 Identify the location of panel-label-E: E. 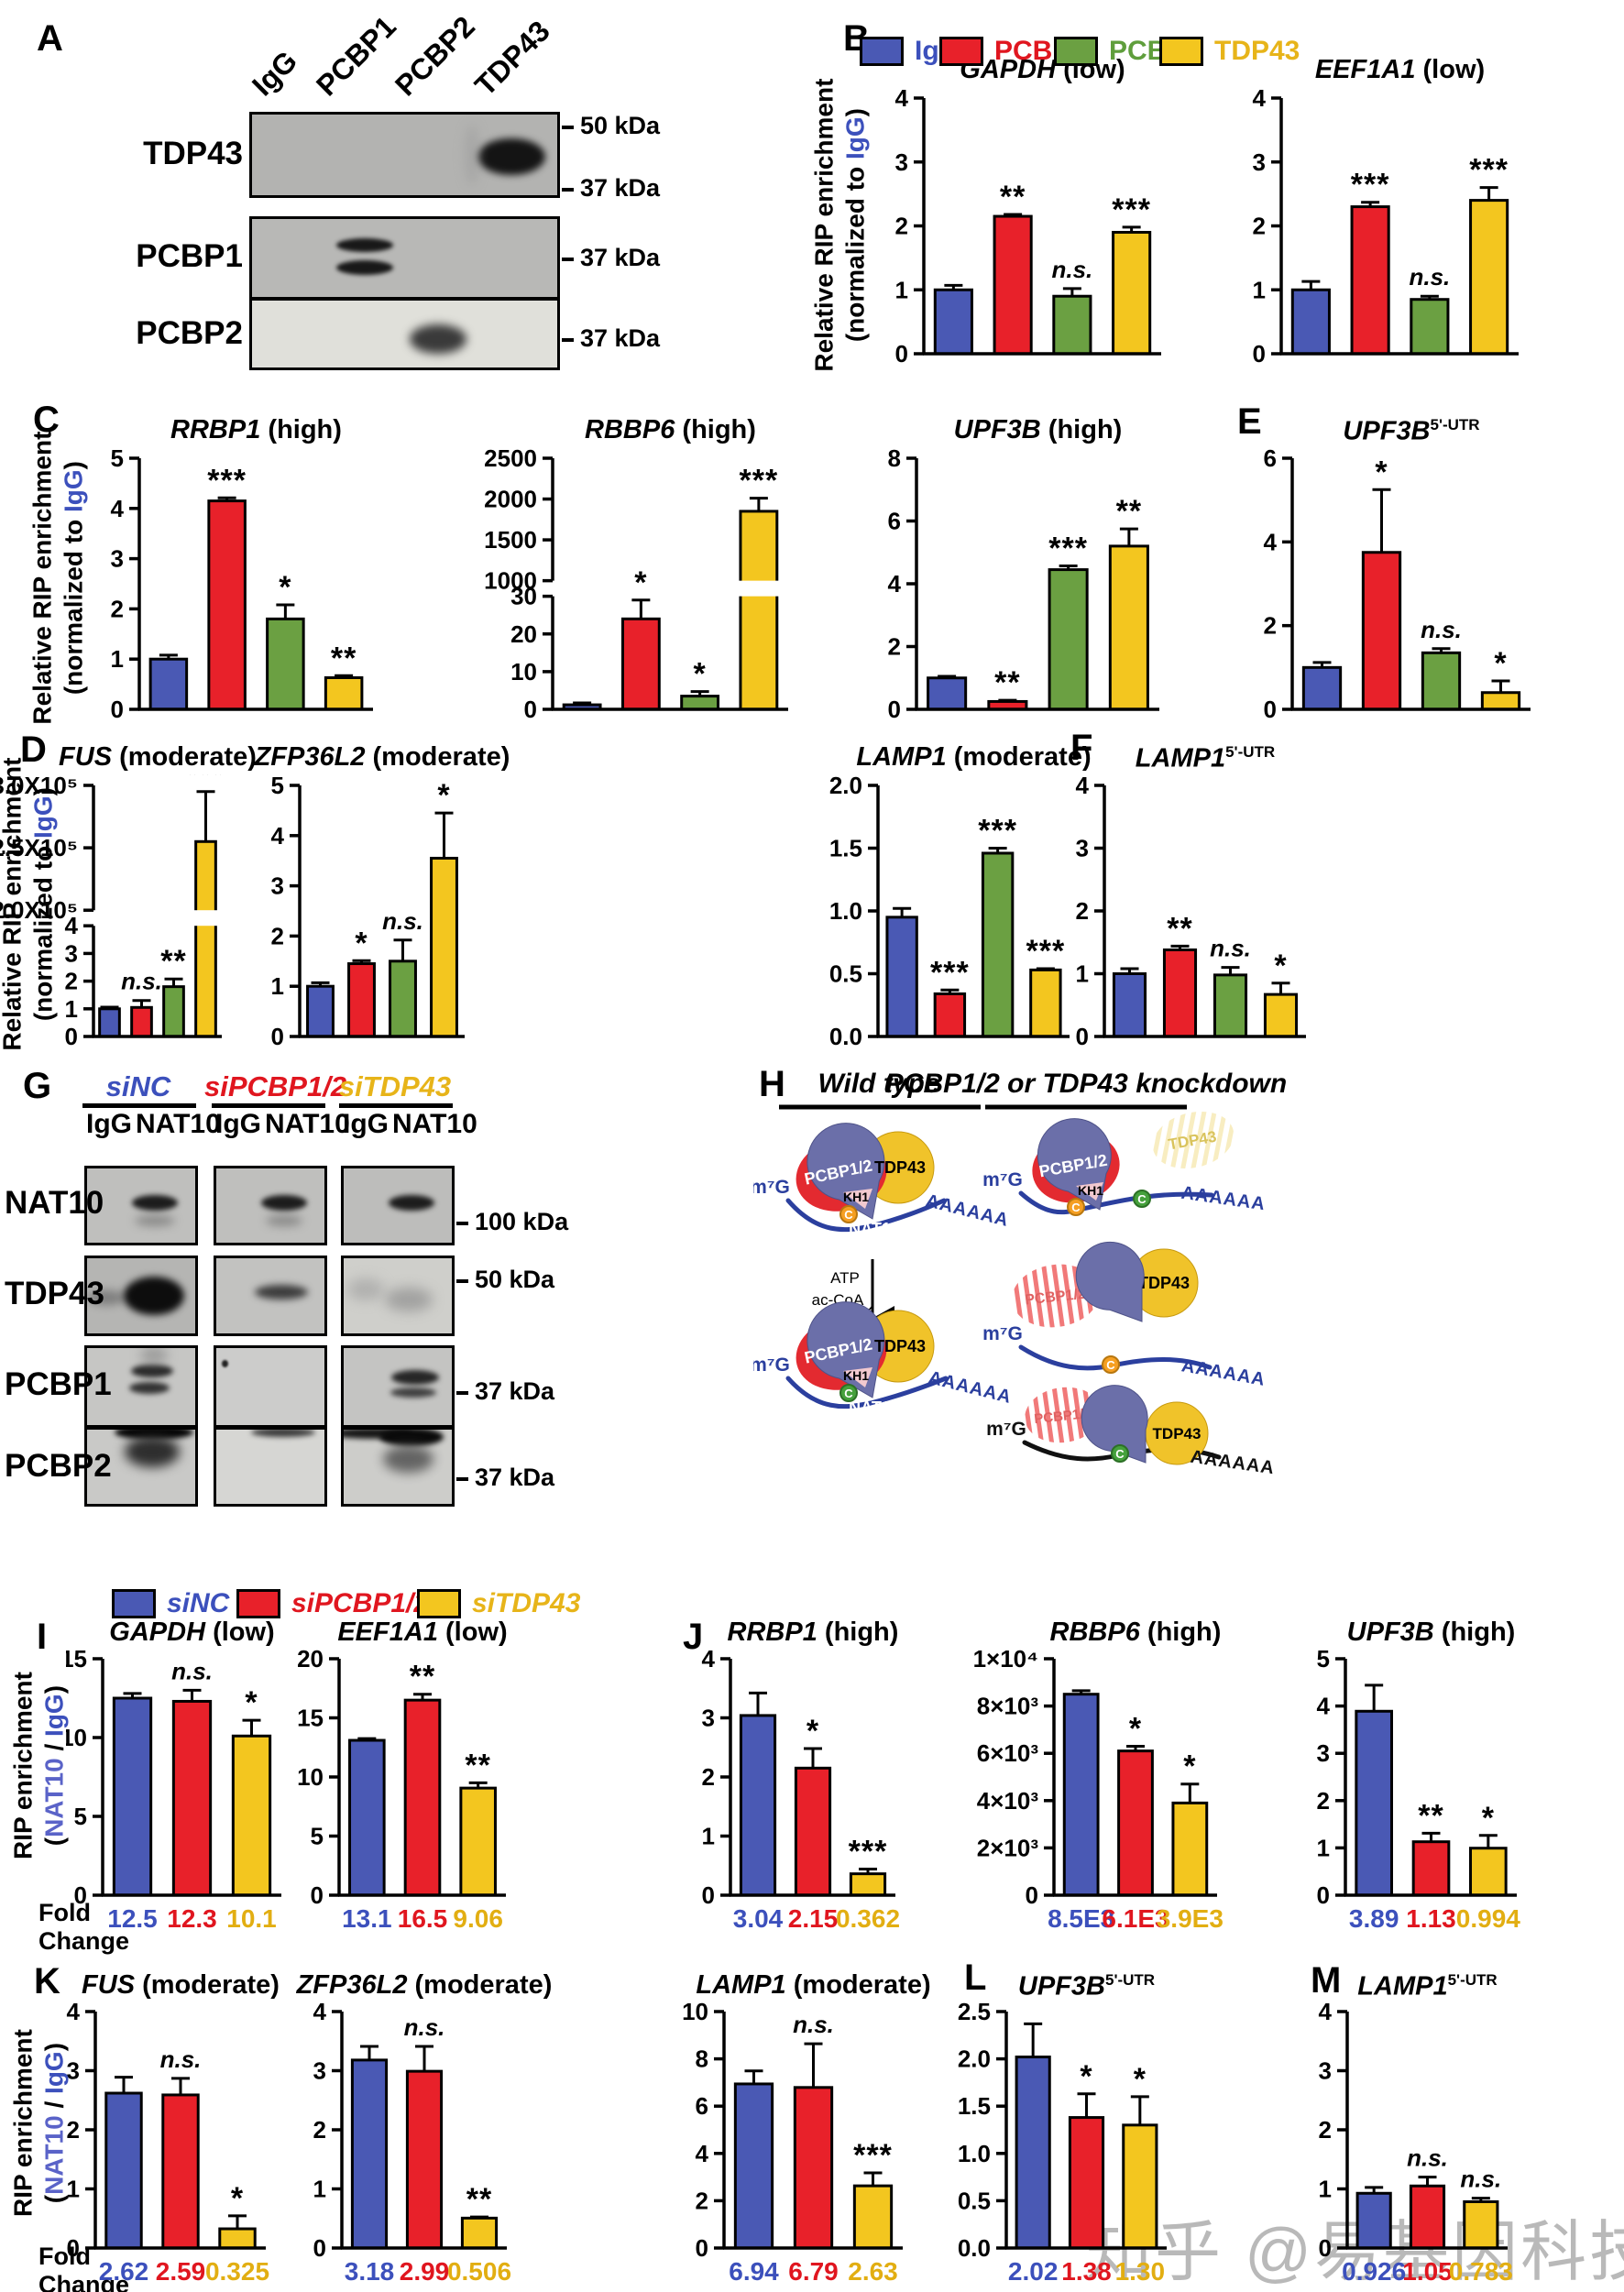
(1249, 421).